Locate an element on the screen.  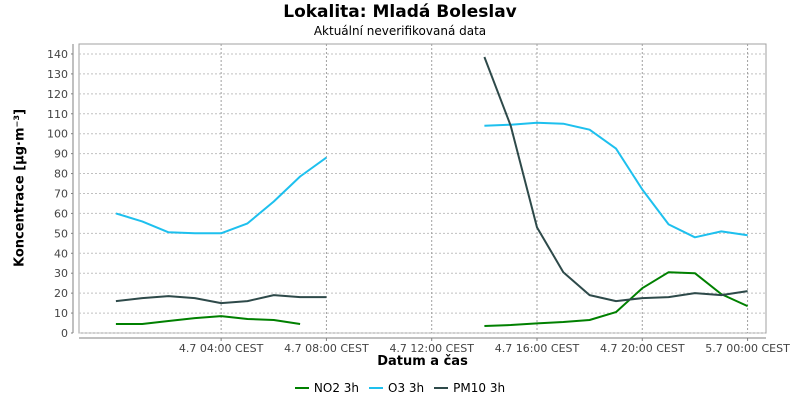
legend-item-pm10: PM10 3h is located at coordinates (469, 388).